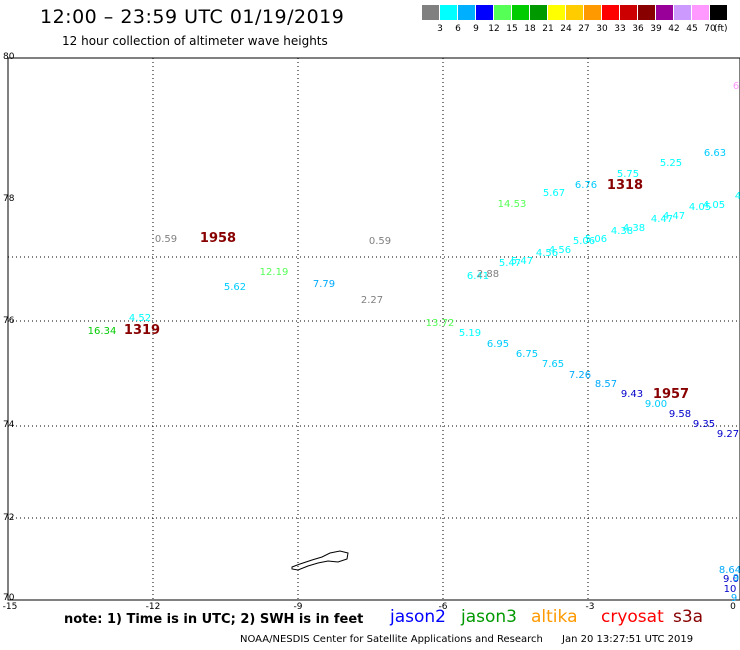  Describe the element at coordinates (566, 29) in the screenshot. I see `legend-label: 24` at that location.